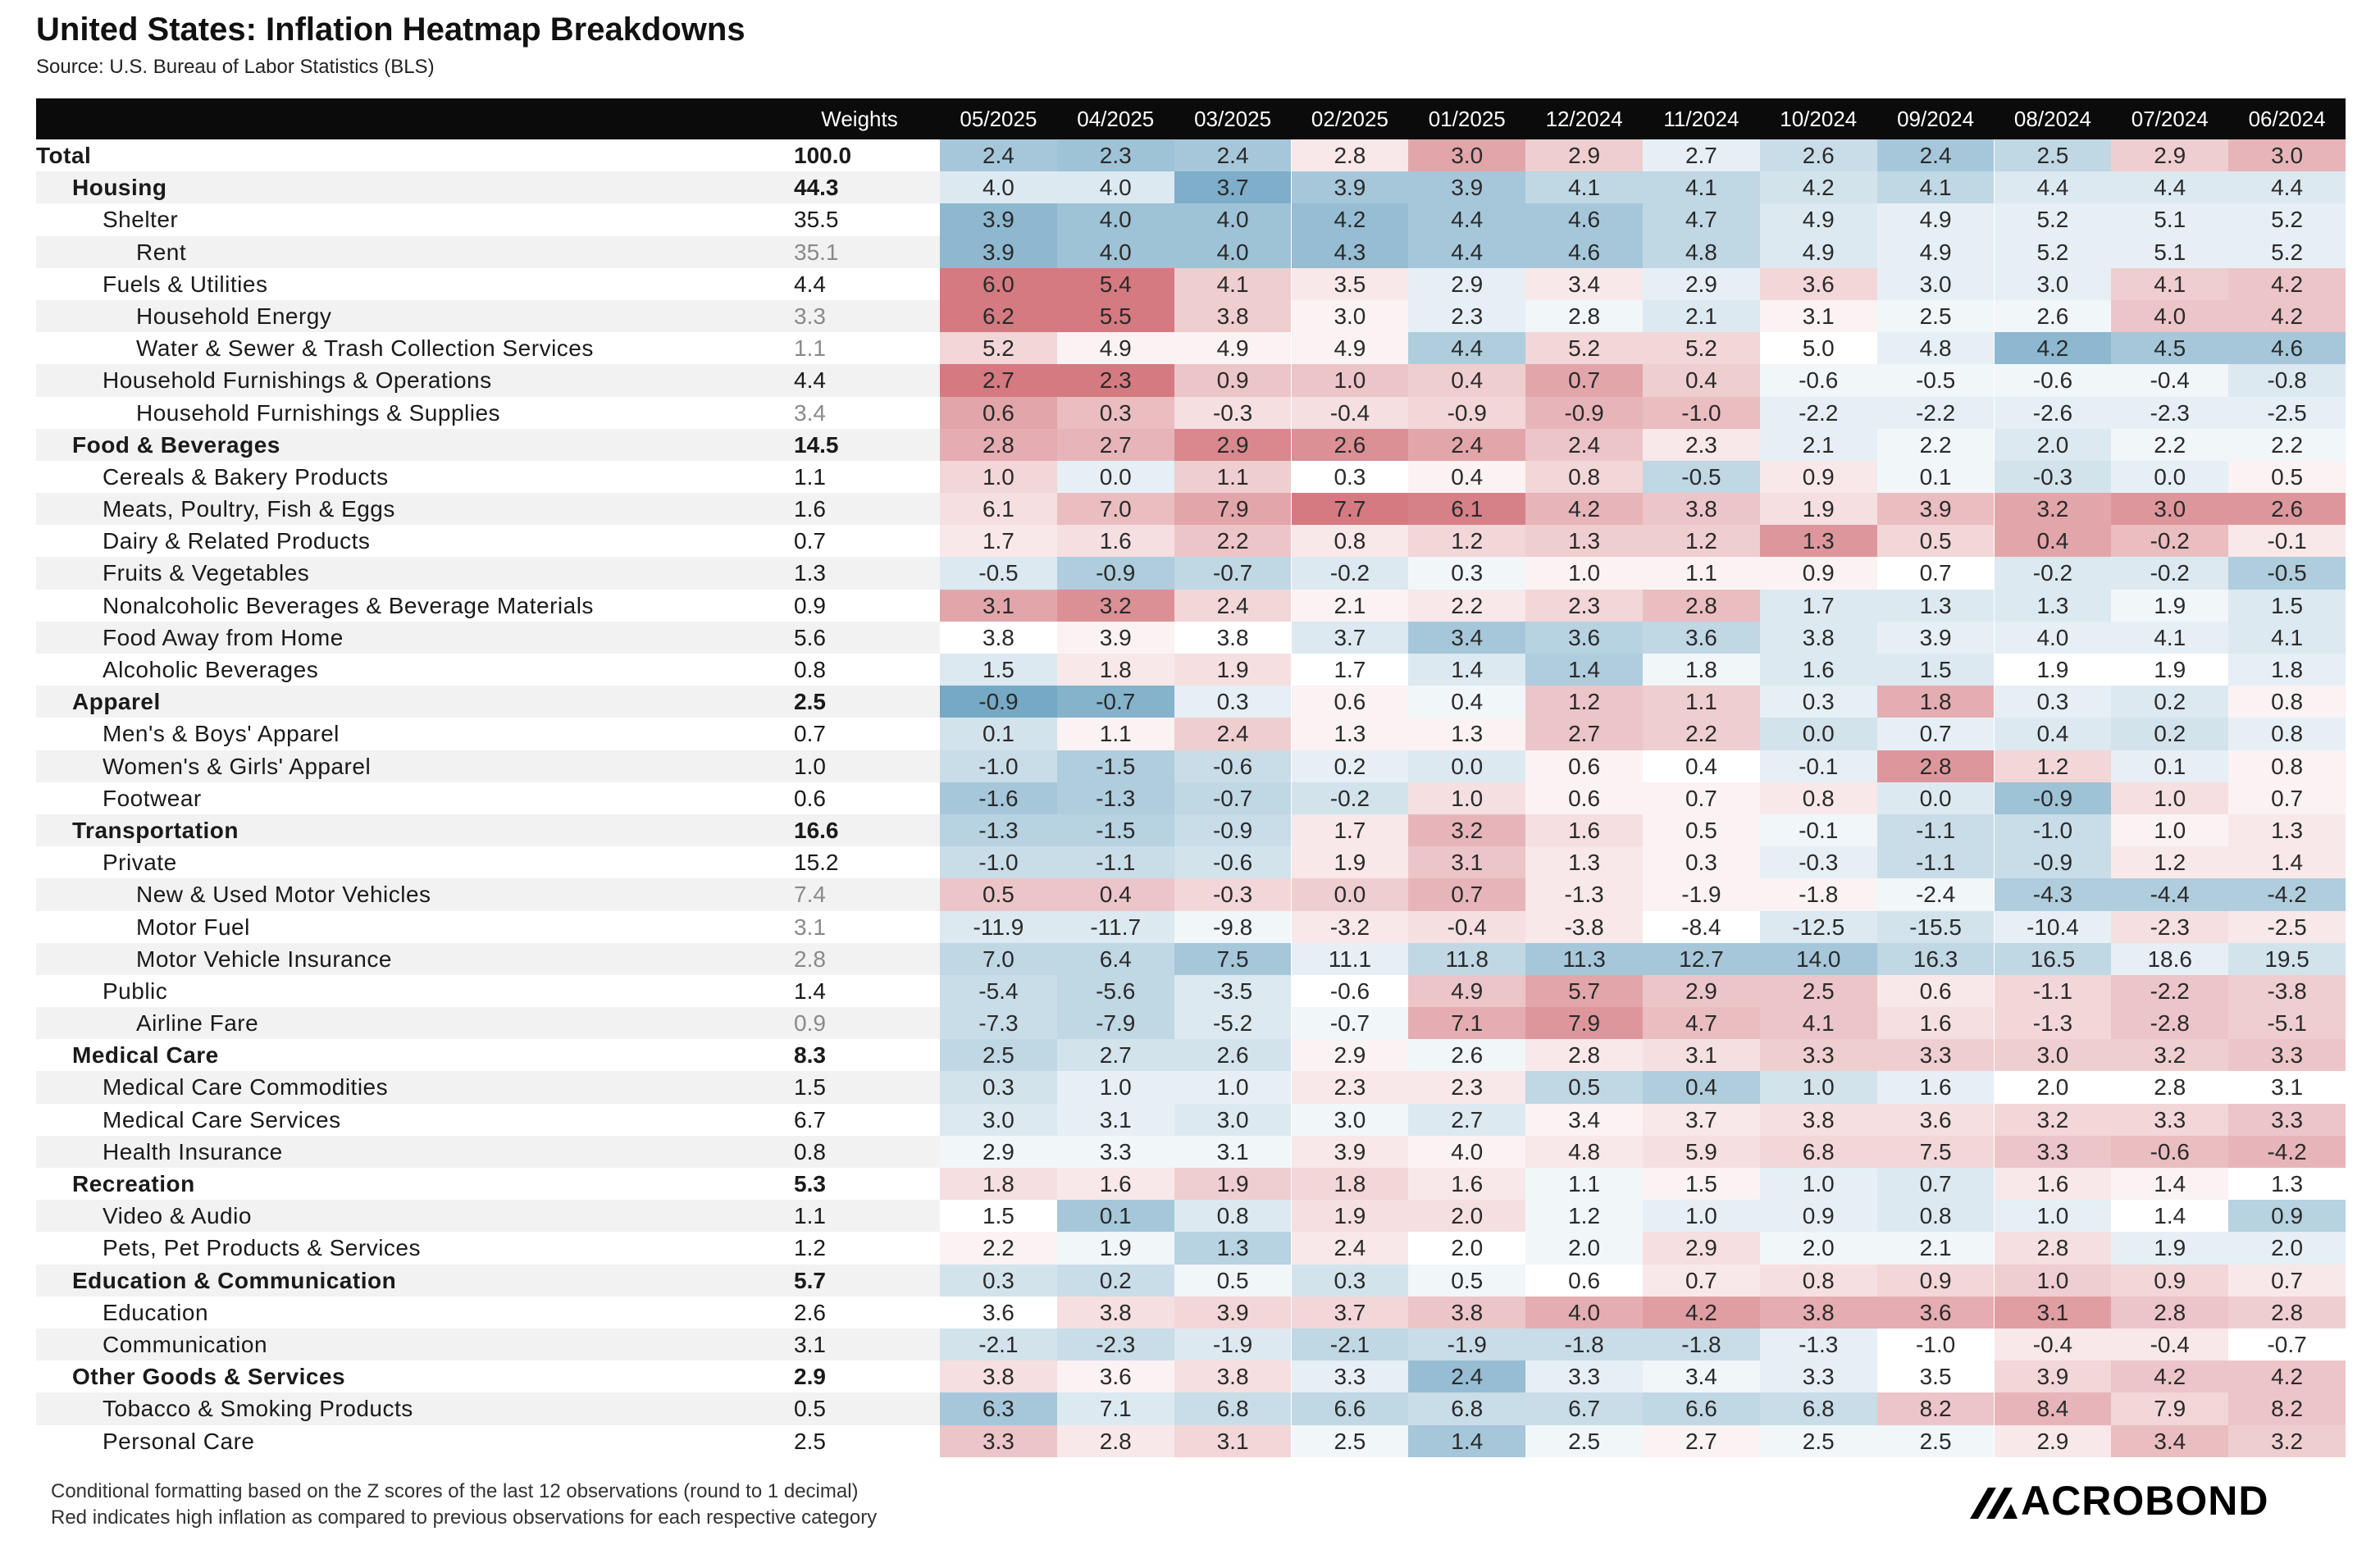 Image resolution: width=2380 pixels, height=1545 pixels. What do you see at coordinates (1584, 444) in the screenshot?
I see `heatmap-cell: 2.4` at bounding box center [1584, 444].